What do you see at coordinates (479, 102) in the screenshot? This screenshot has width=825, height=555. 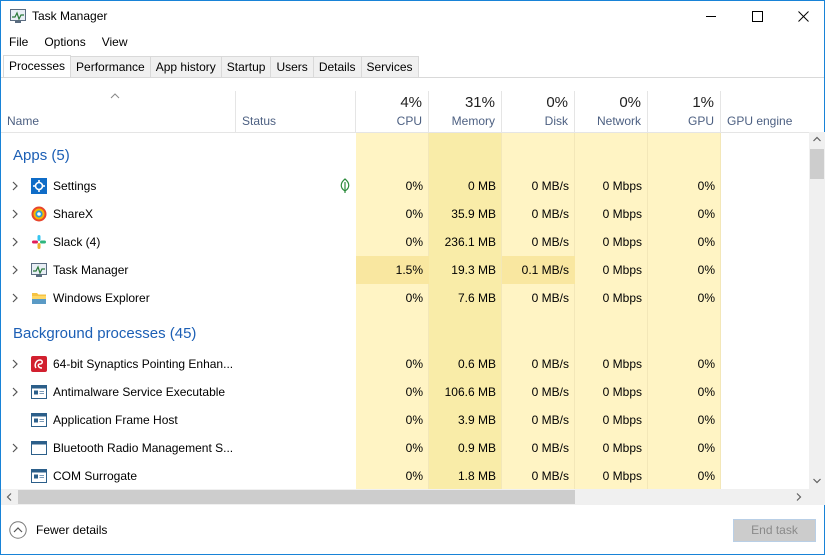 I see `memory-total: 31%` at bounding box center [479, 102].